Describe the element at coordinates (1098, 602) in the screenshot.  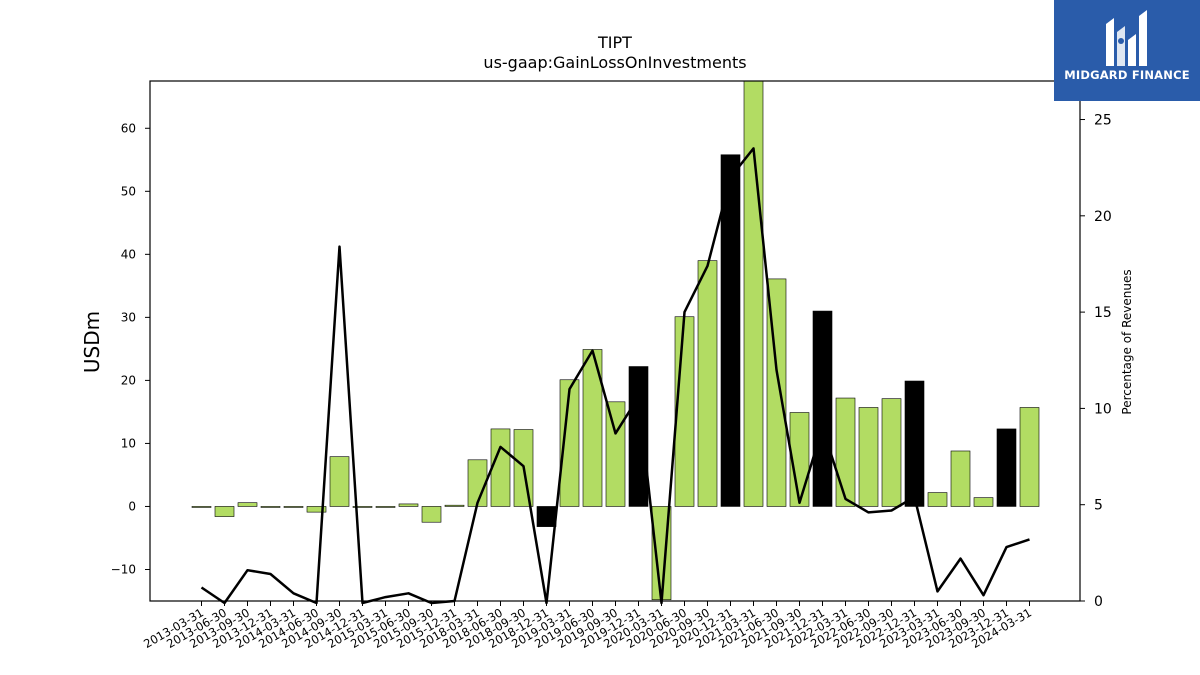
I see `y-right-tick-label: 0` at that location.